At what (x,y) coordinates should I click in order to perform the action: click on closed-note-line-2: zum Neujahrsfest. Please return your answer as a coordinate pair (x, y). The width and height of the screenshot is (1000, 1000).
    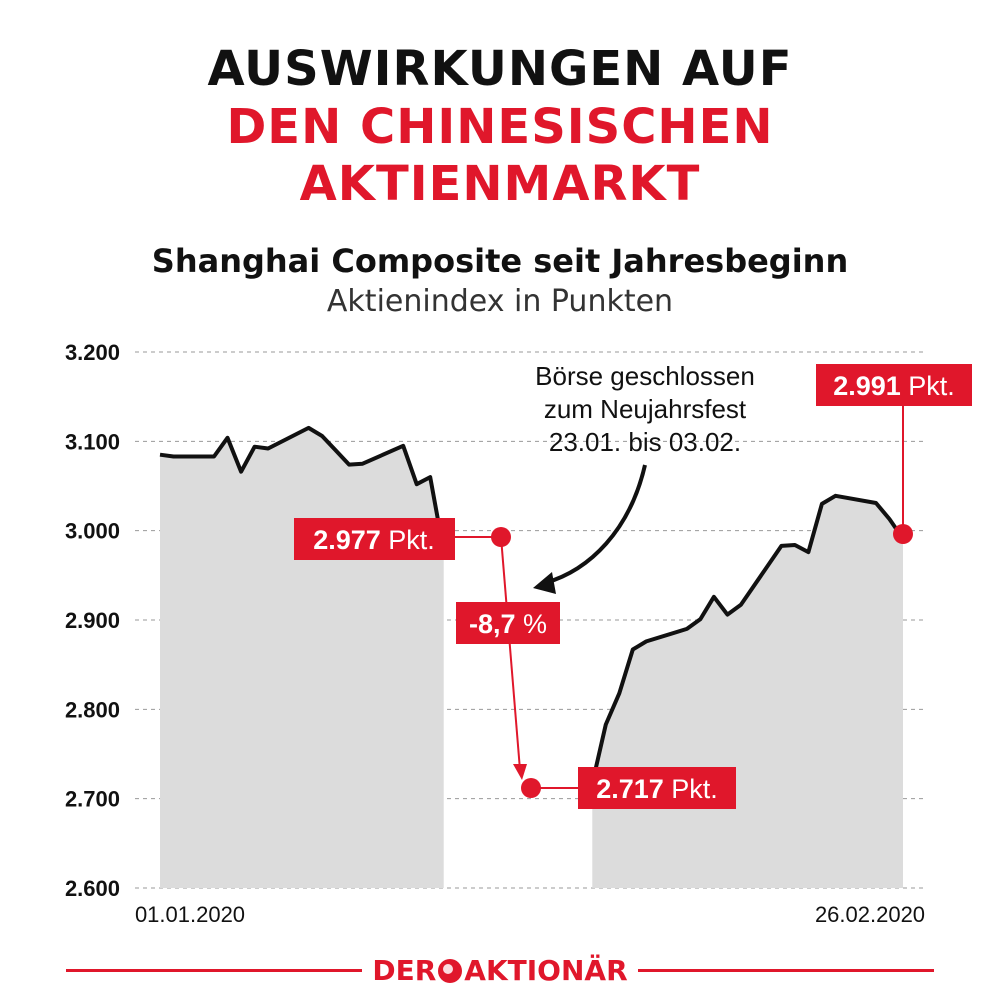
    Looking at the image, I should click on (645, 409).